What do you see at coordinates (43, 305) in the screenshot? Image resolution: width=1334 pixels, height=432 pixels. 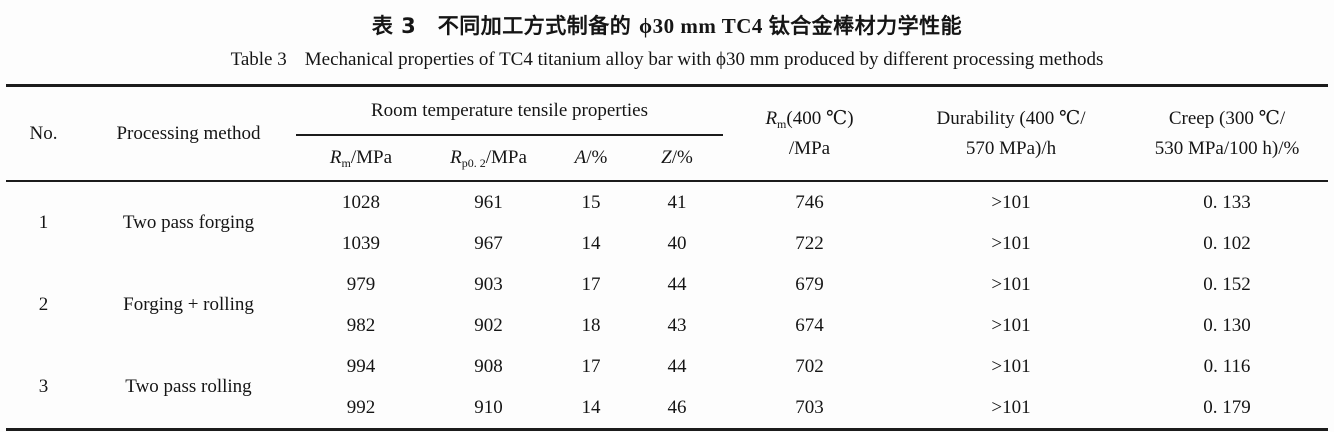 I see `cell-group-no: 2` at bounding box center [43, 305].